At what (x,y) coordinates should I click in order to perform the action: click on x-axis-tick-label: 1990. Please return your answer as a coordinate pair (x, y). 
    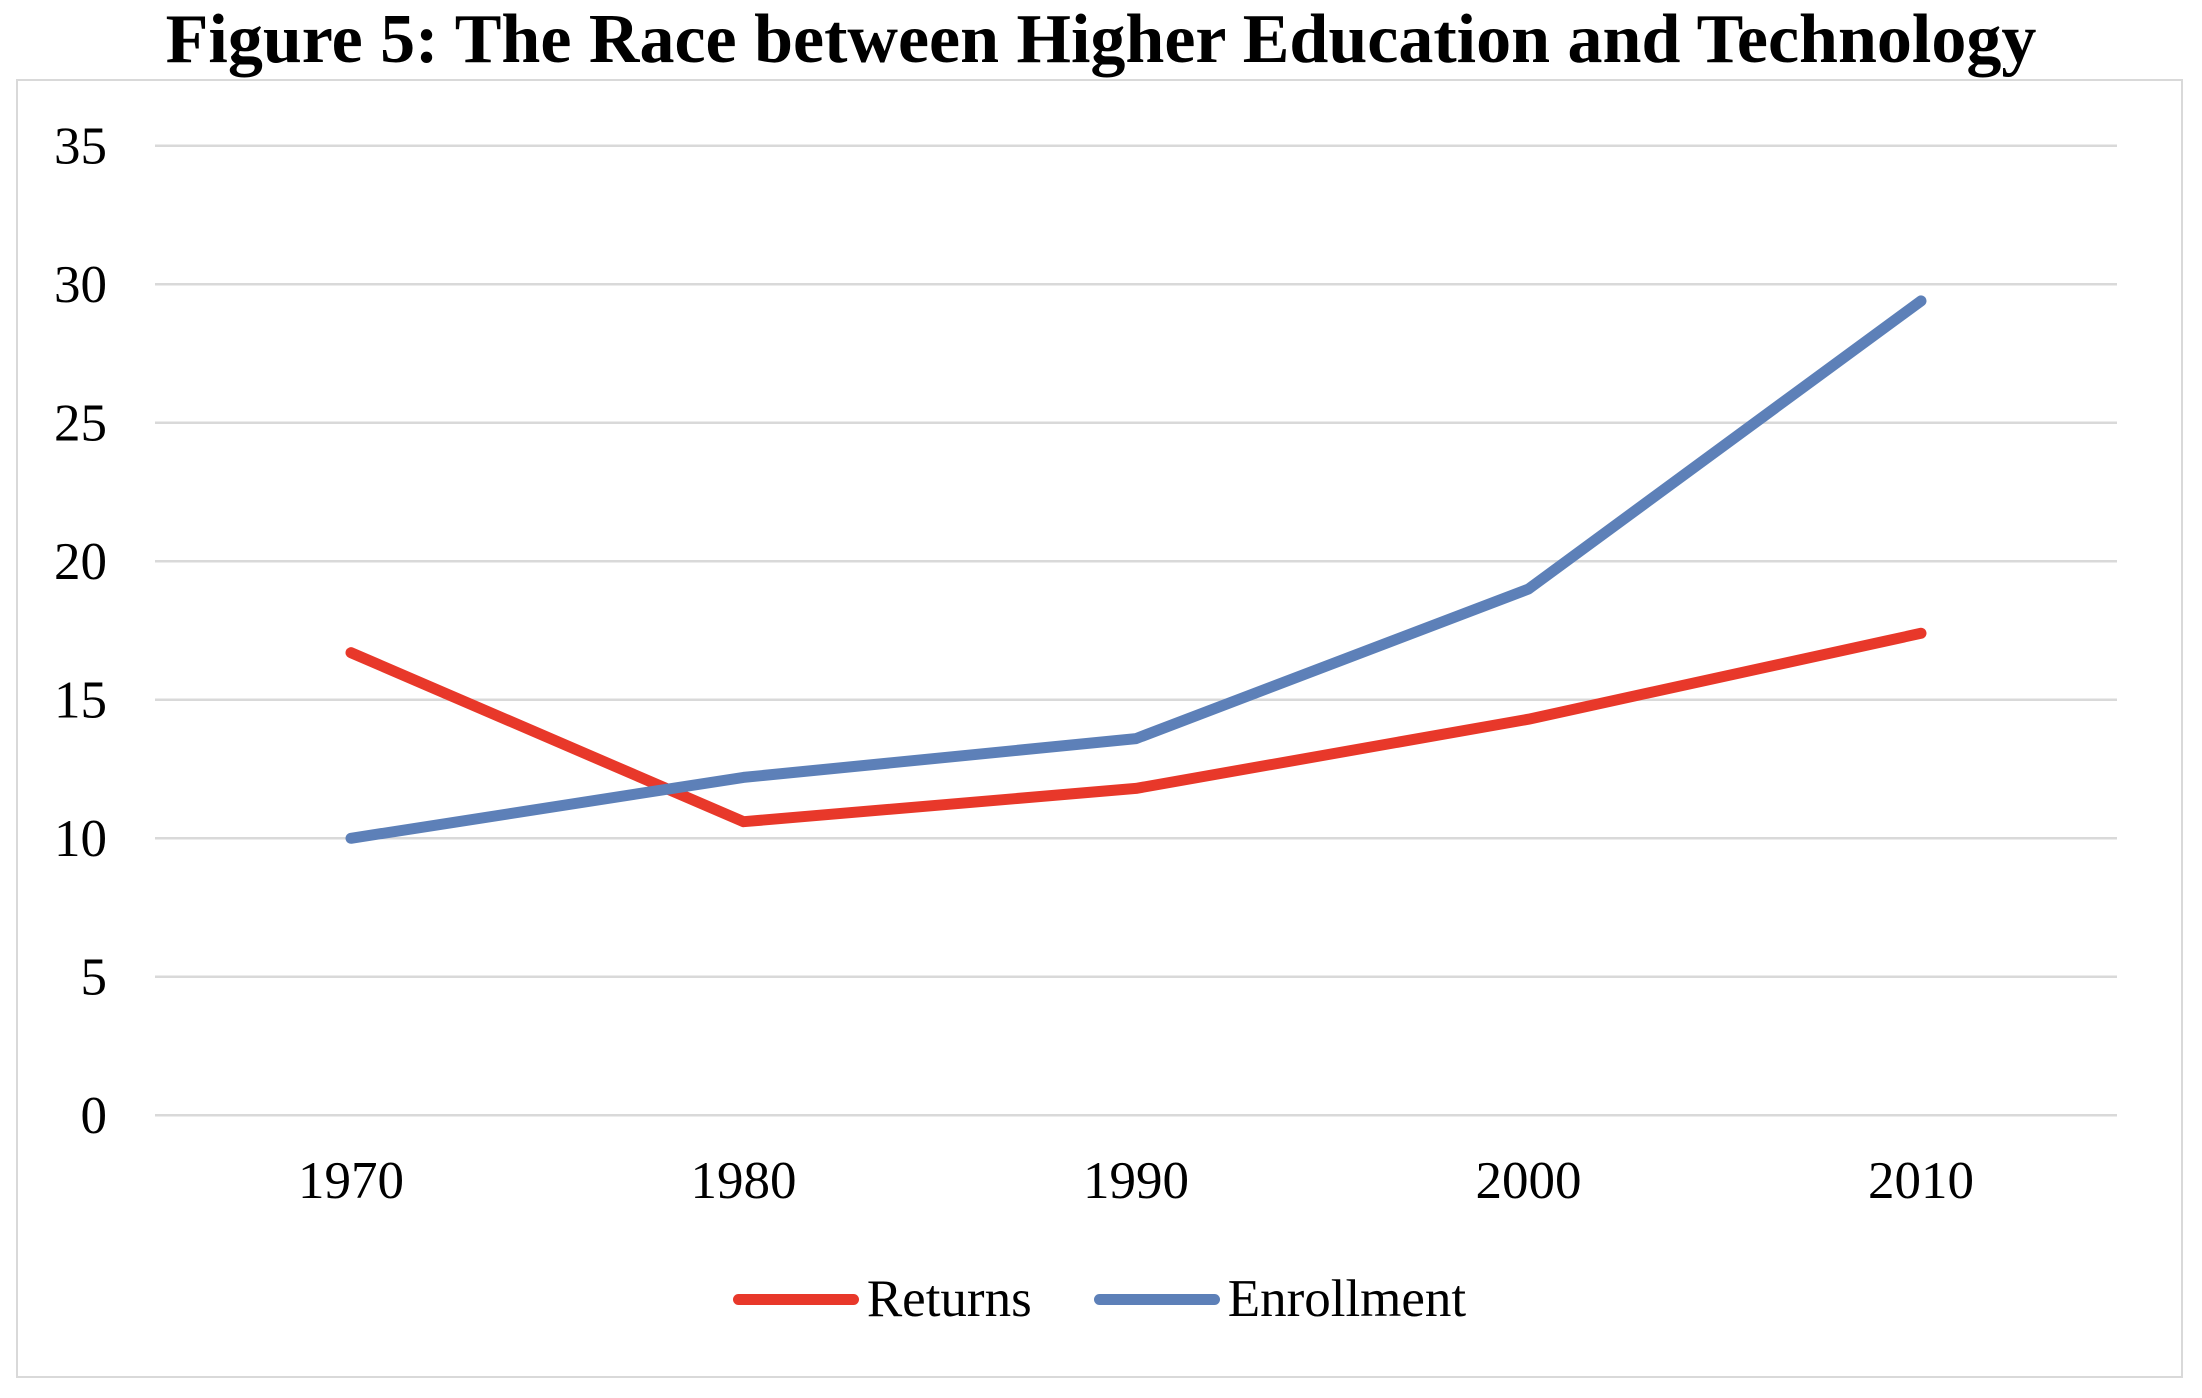
    Looking at the image, I should click on (1136, 1181).